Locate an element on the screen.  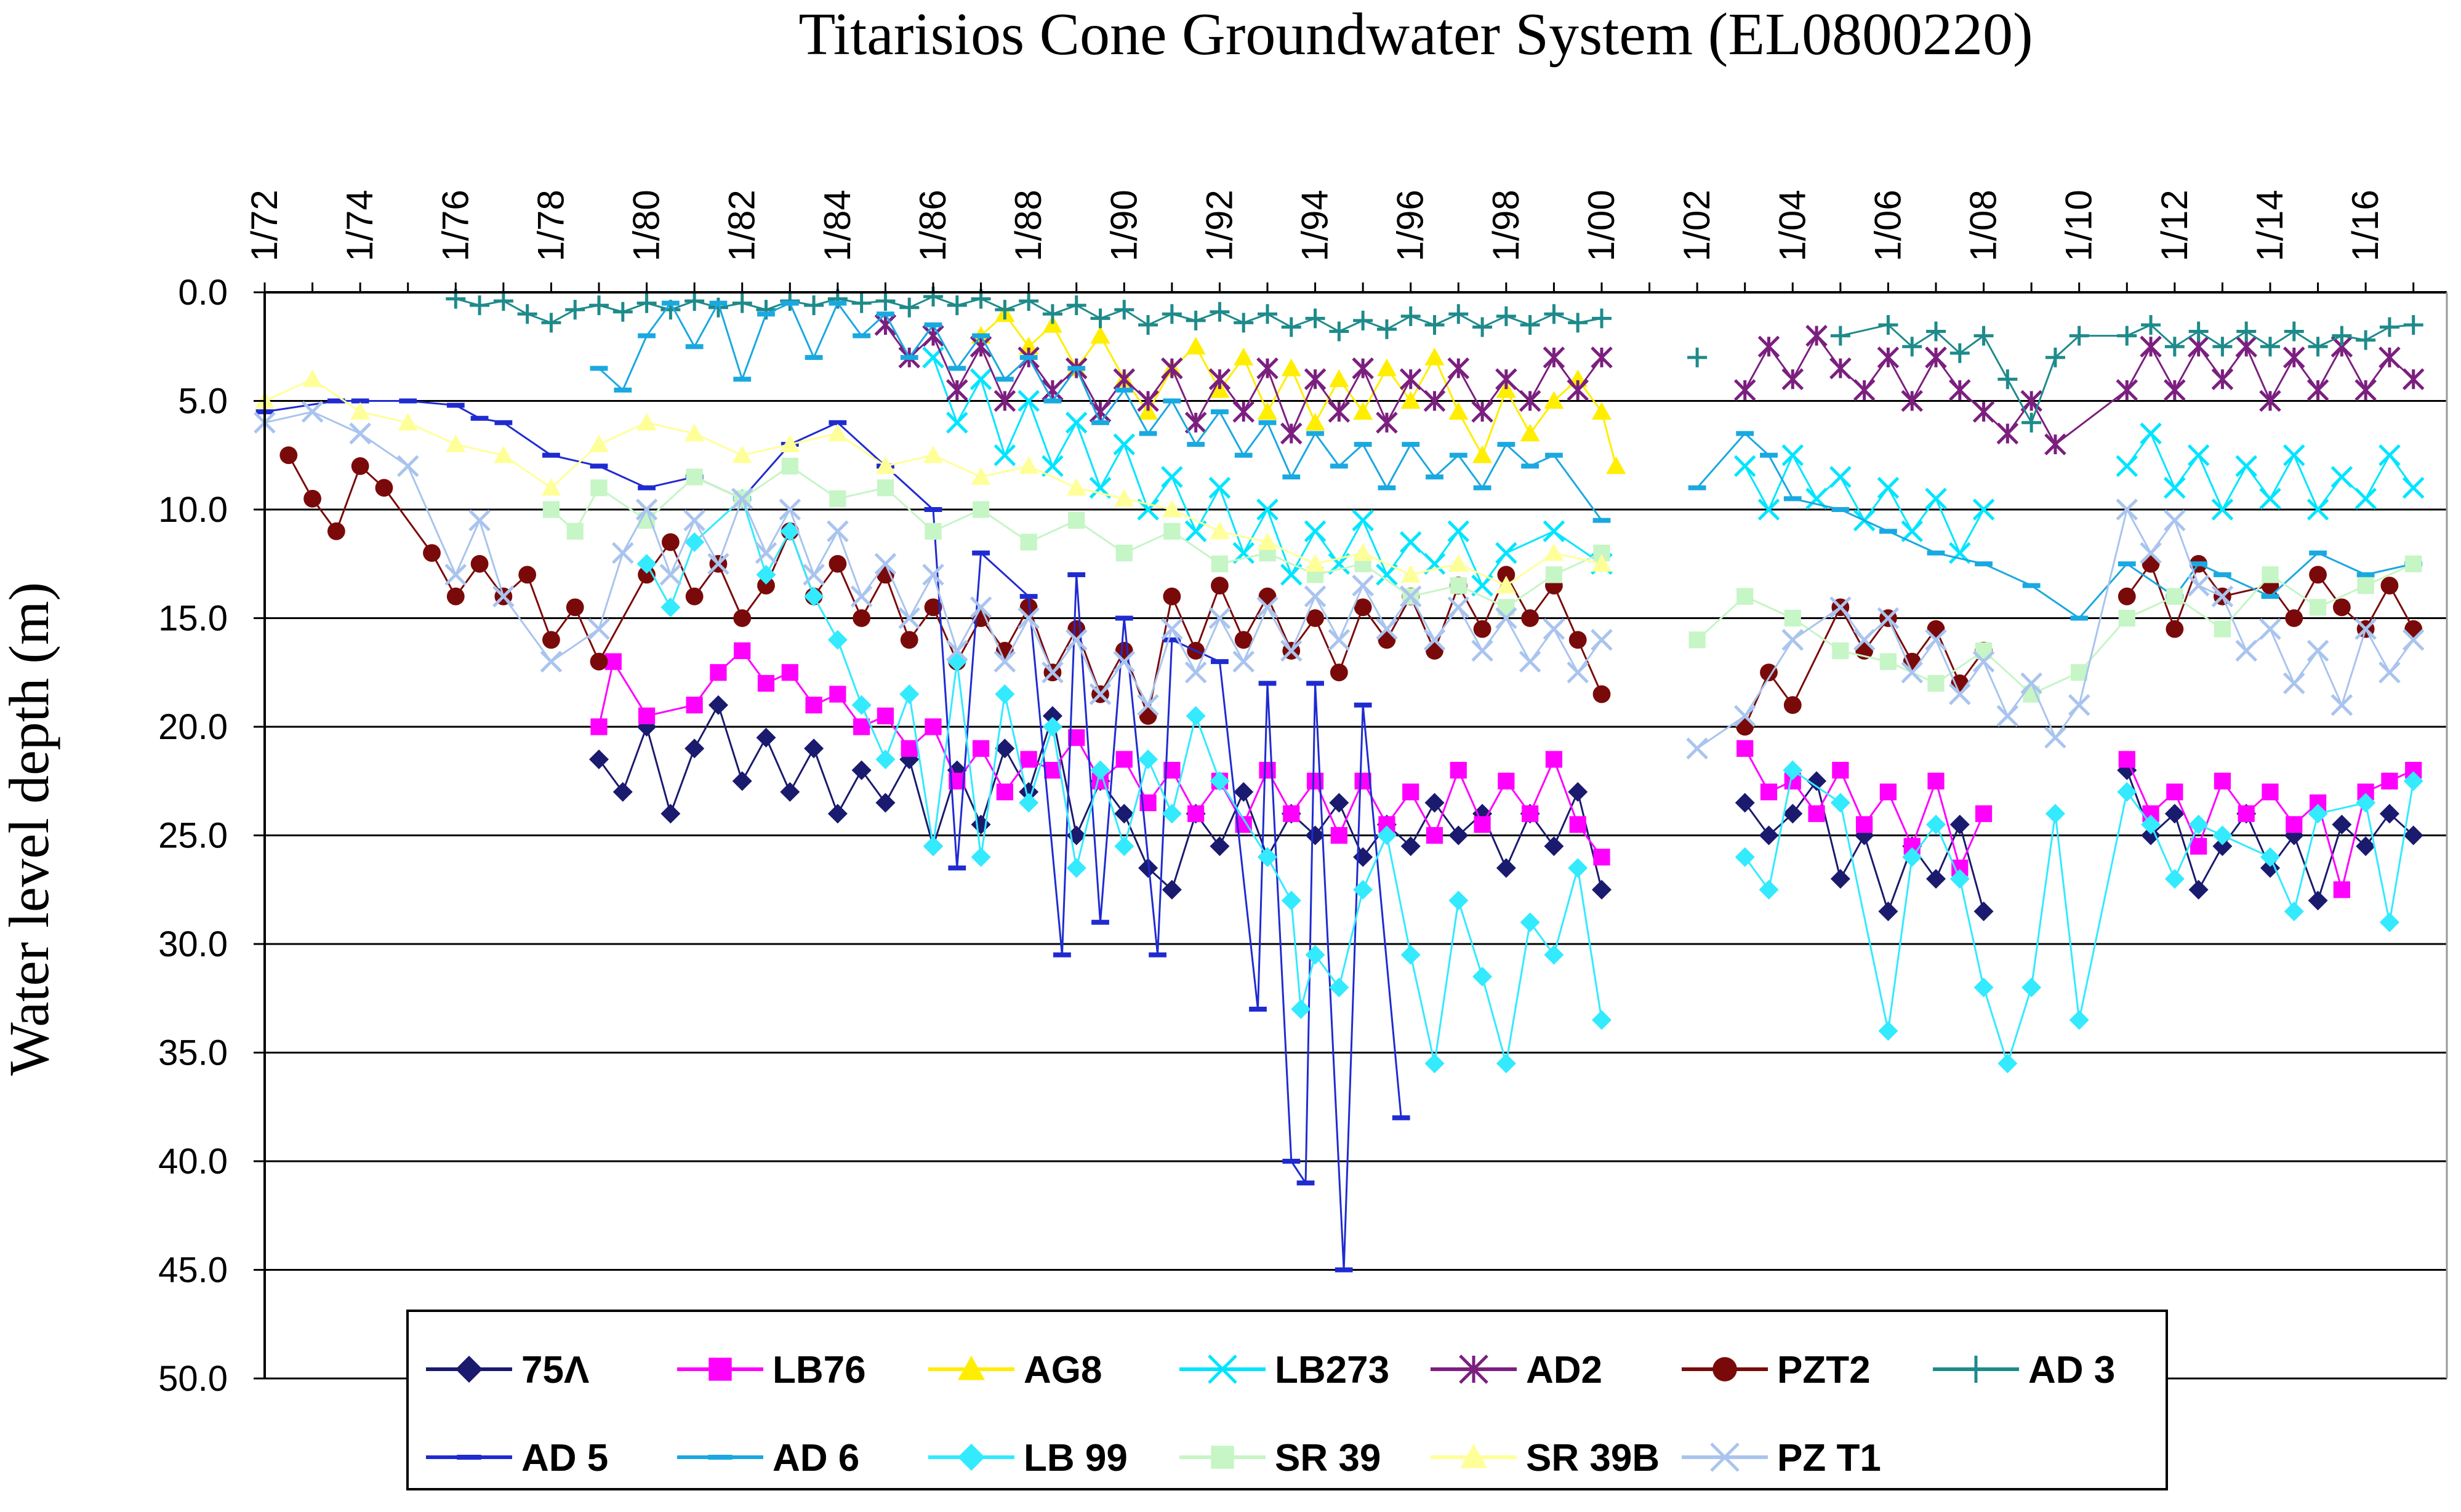
x-tick-label: 1/00 is located at coordinates (1601, 226).